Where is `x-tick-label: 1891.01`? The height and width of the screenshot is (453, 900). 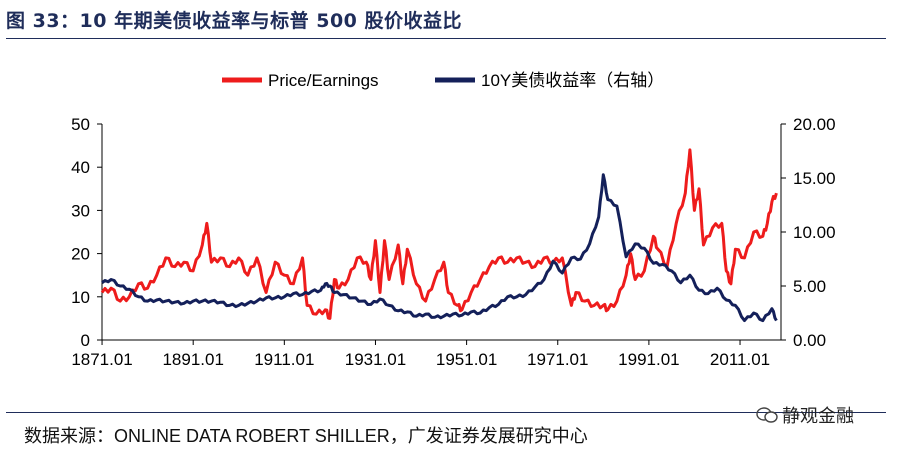 x-tick-label: 1891.01 is located at coordinates (192, 359).